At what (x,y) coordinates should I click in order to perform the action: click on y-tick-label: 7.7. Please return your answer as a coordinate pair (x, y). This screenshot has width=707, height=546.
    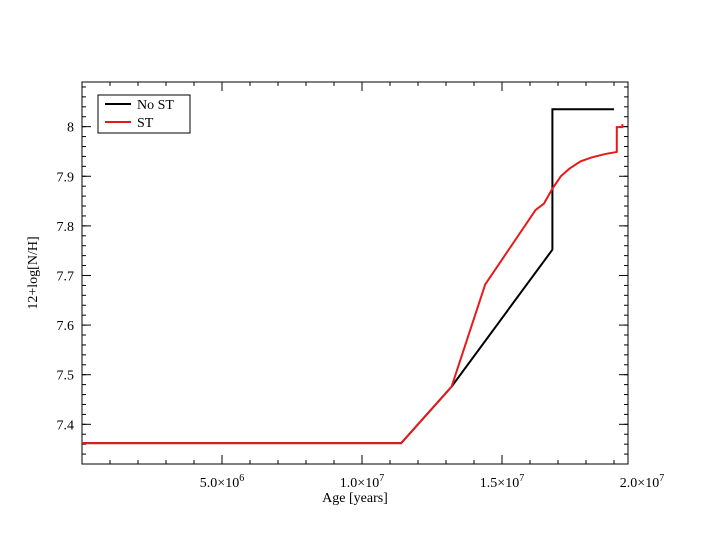
    Looking at the image, I should click on (66, 276).